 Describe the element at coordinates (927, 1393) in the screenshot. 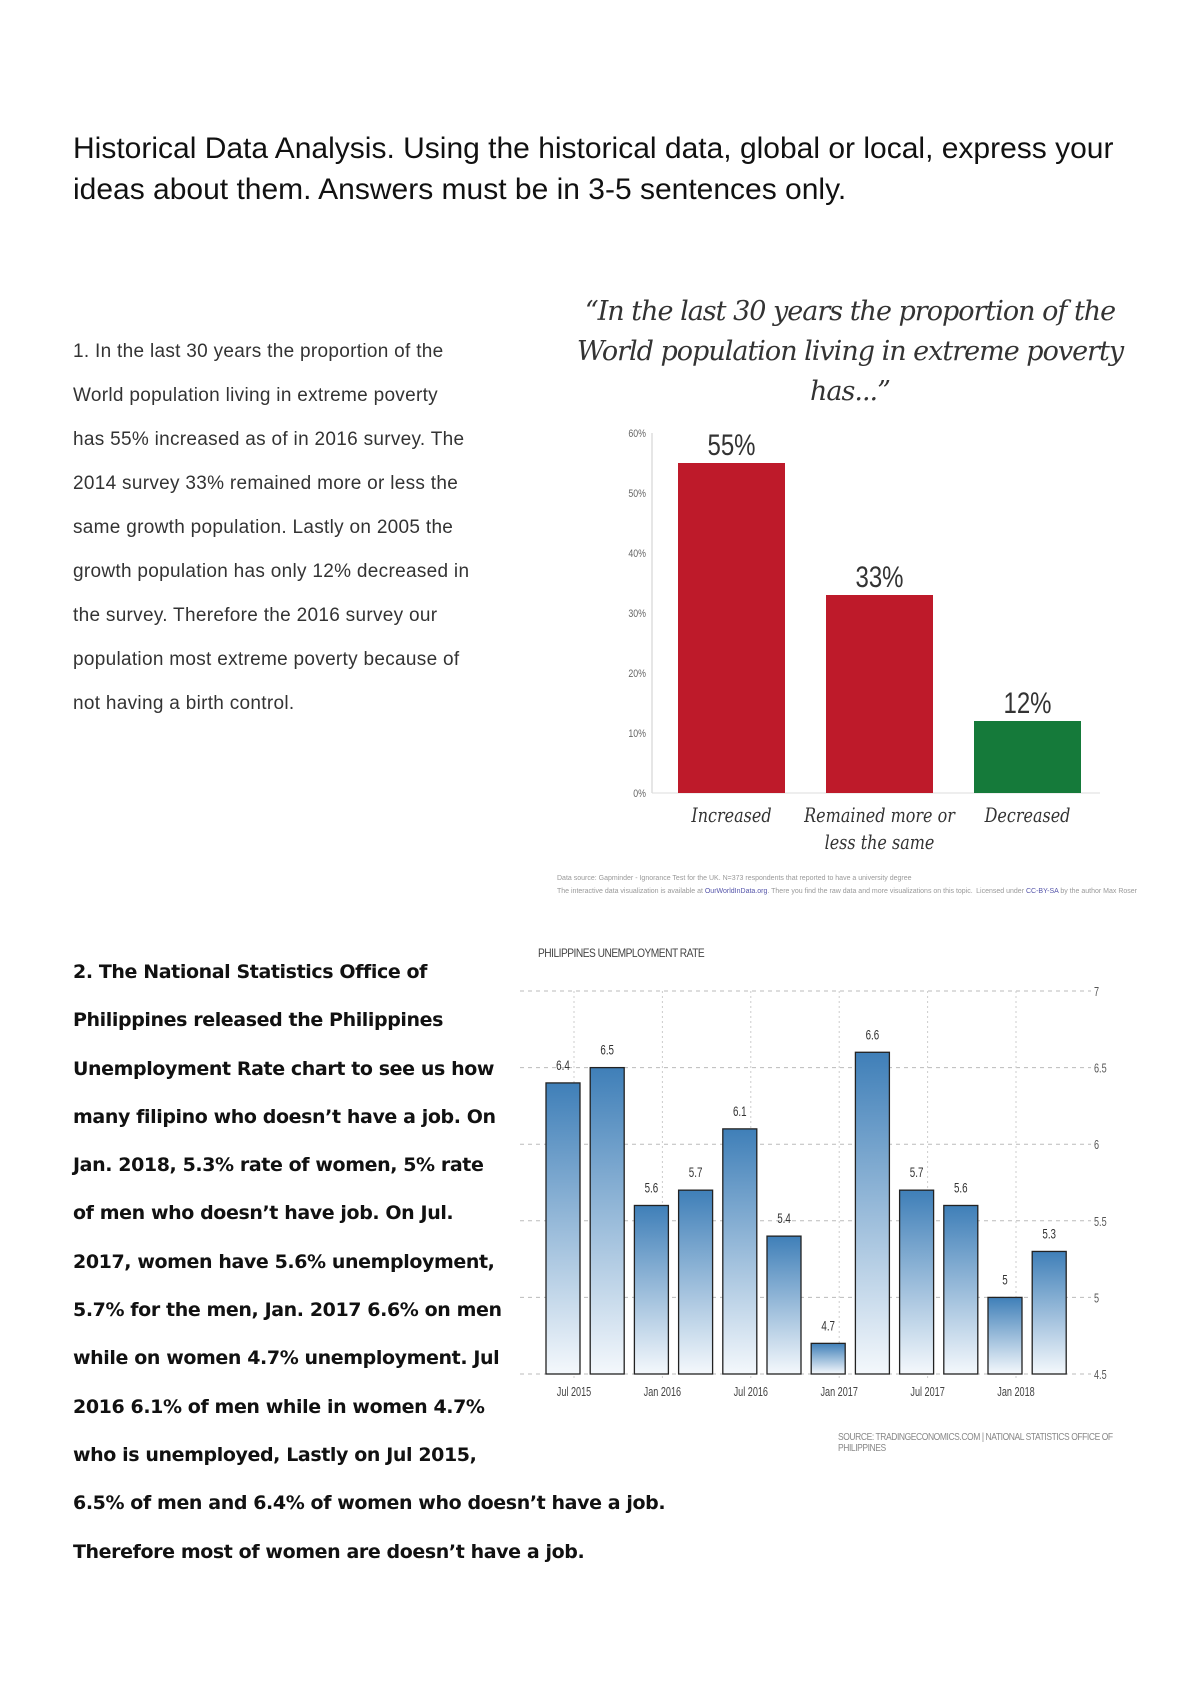

I see `x-tick-label: Jul 2017` at that location.